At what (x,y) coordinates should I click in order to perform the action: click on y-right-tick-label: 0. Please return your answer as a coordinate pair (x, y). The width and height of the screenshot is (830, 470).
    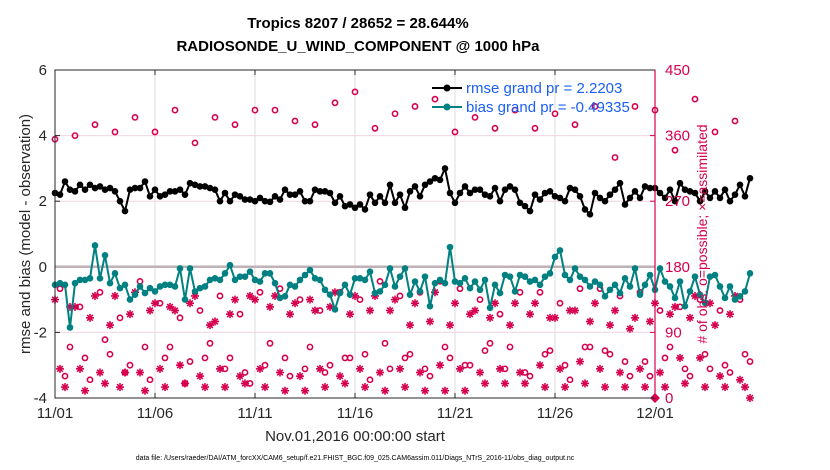
    Looking at the image, I should click on (669, 398).